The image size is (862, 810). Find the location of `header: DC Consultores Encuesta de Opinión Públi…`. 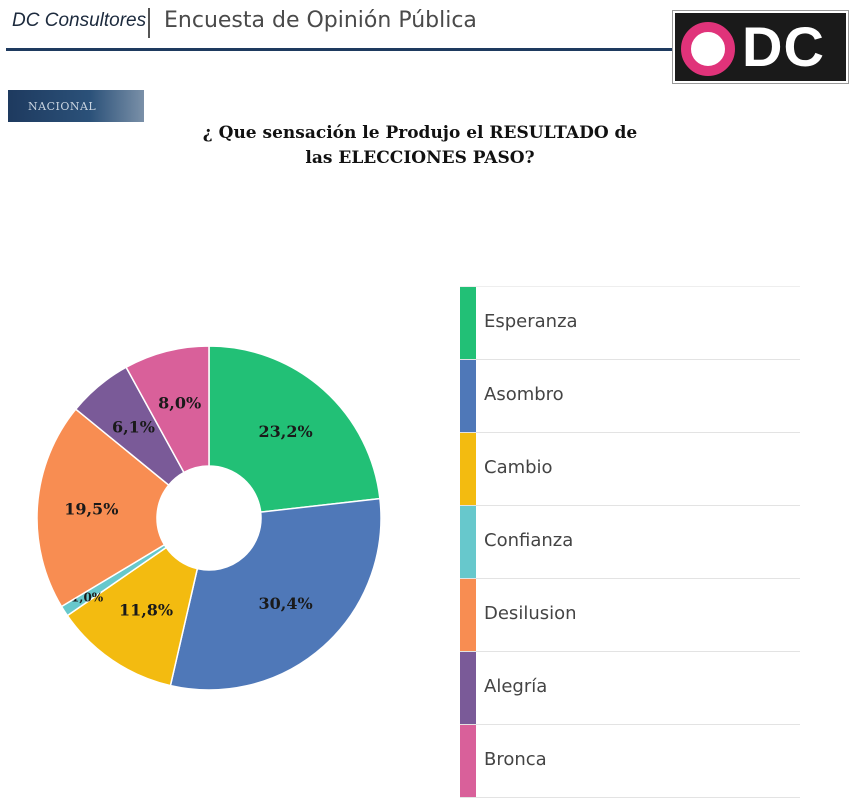

header: DC Consultores Encuesta de Opinión Públi… is located at coordinates (431, 41).